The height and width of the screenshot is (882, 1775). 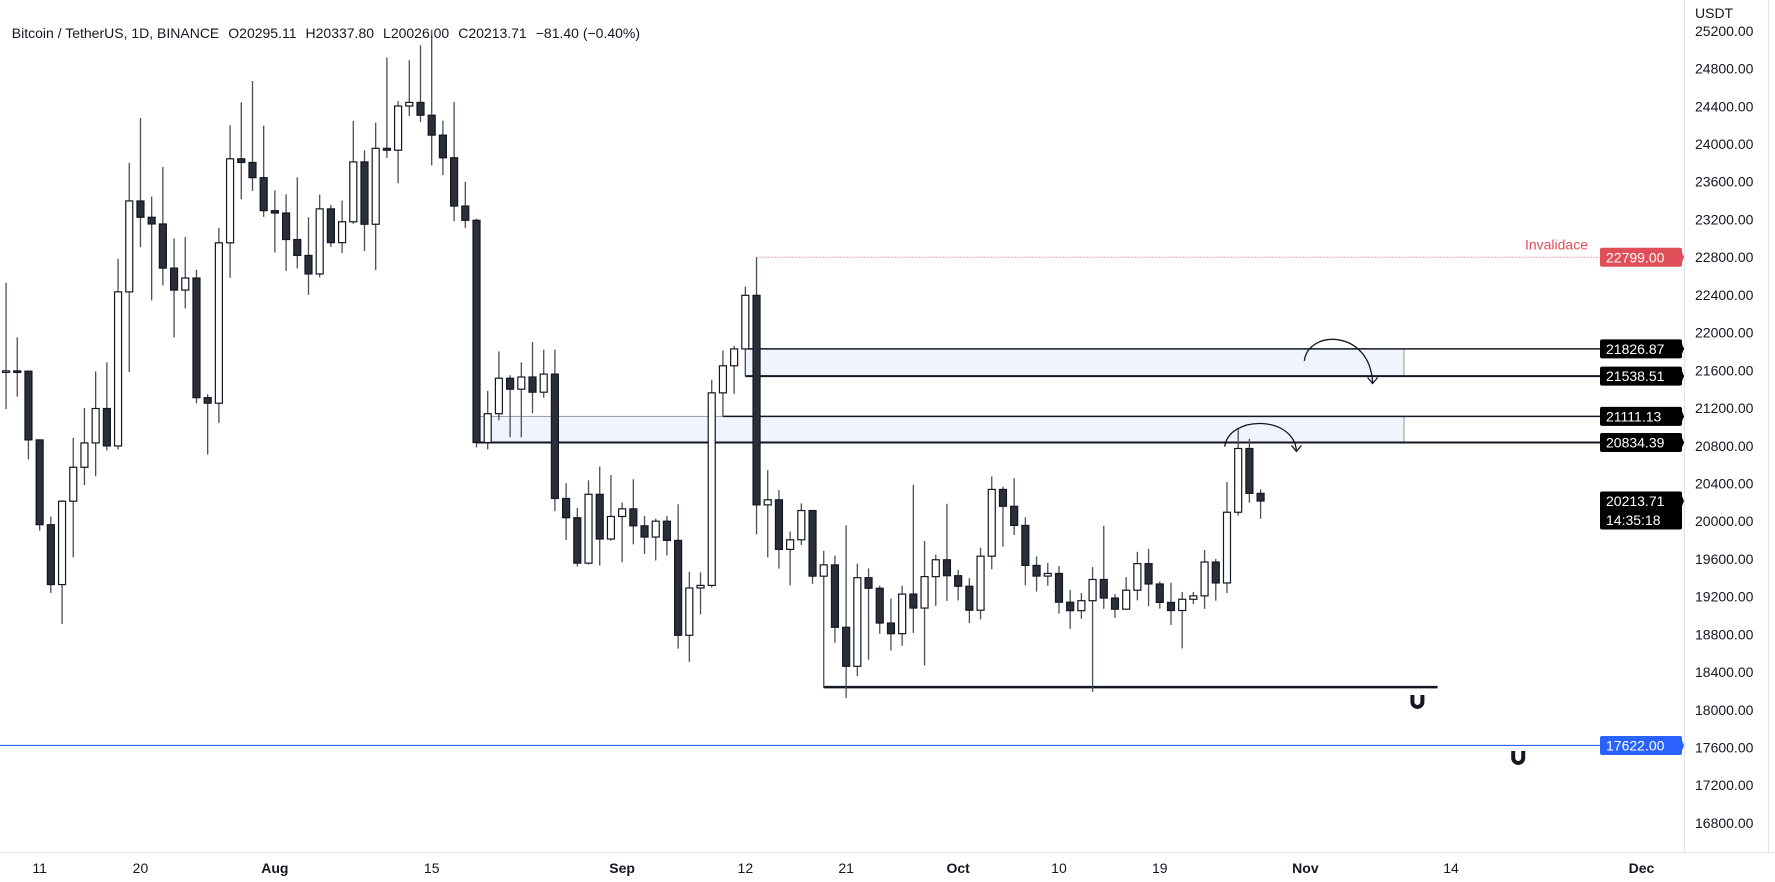 I want to click on price-axis-panel, so click(x=1726, y=441).